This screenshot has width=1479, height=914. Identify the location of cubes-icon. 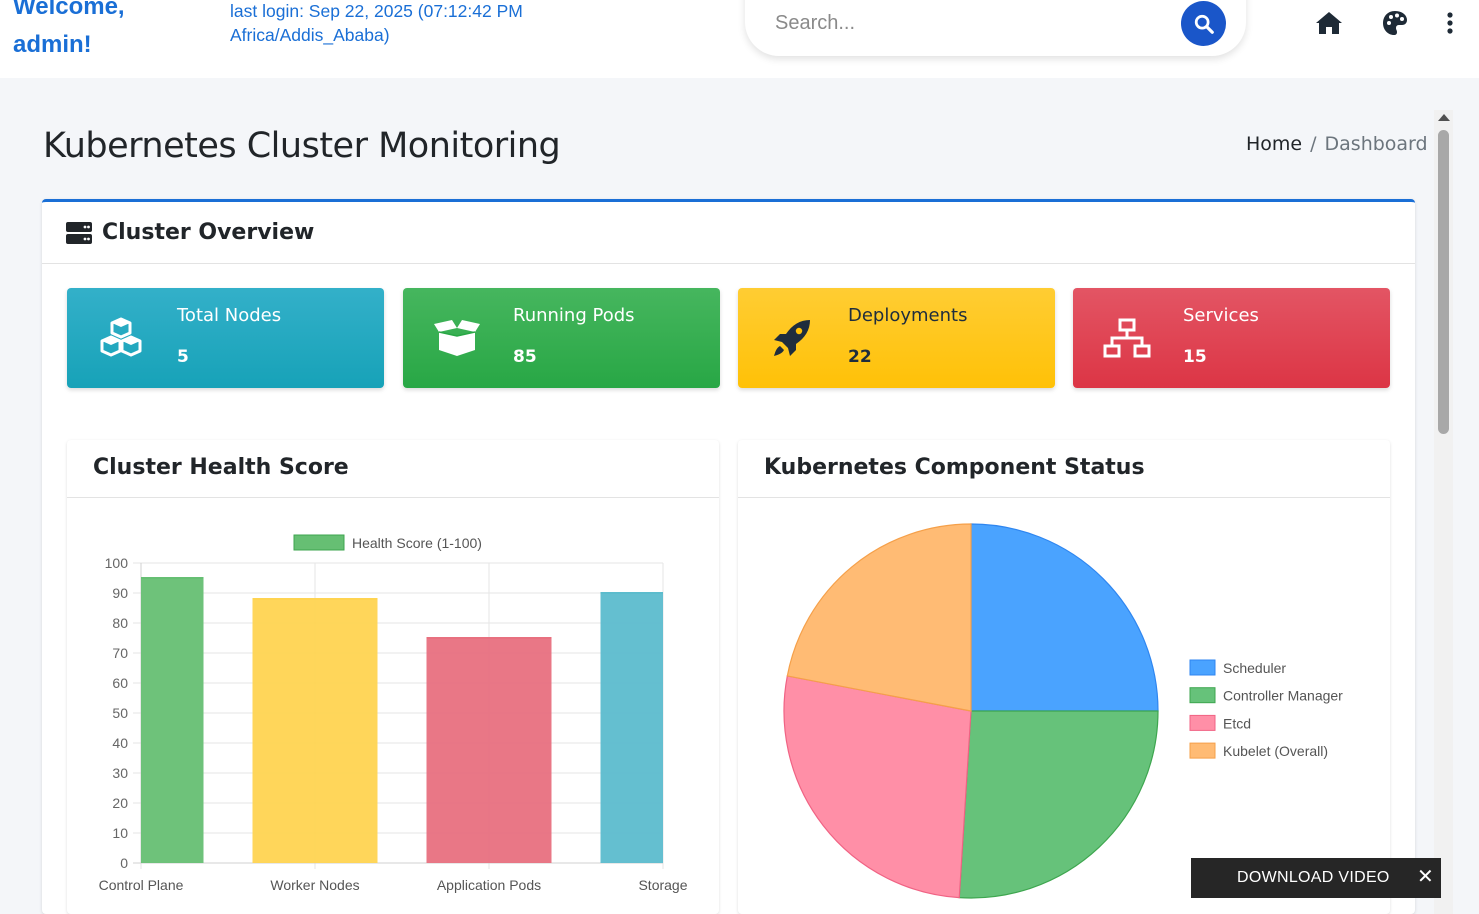
(121, 338).